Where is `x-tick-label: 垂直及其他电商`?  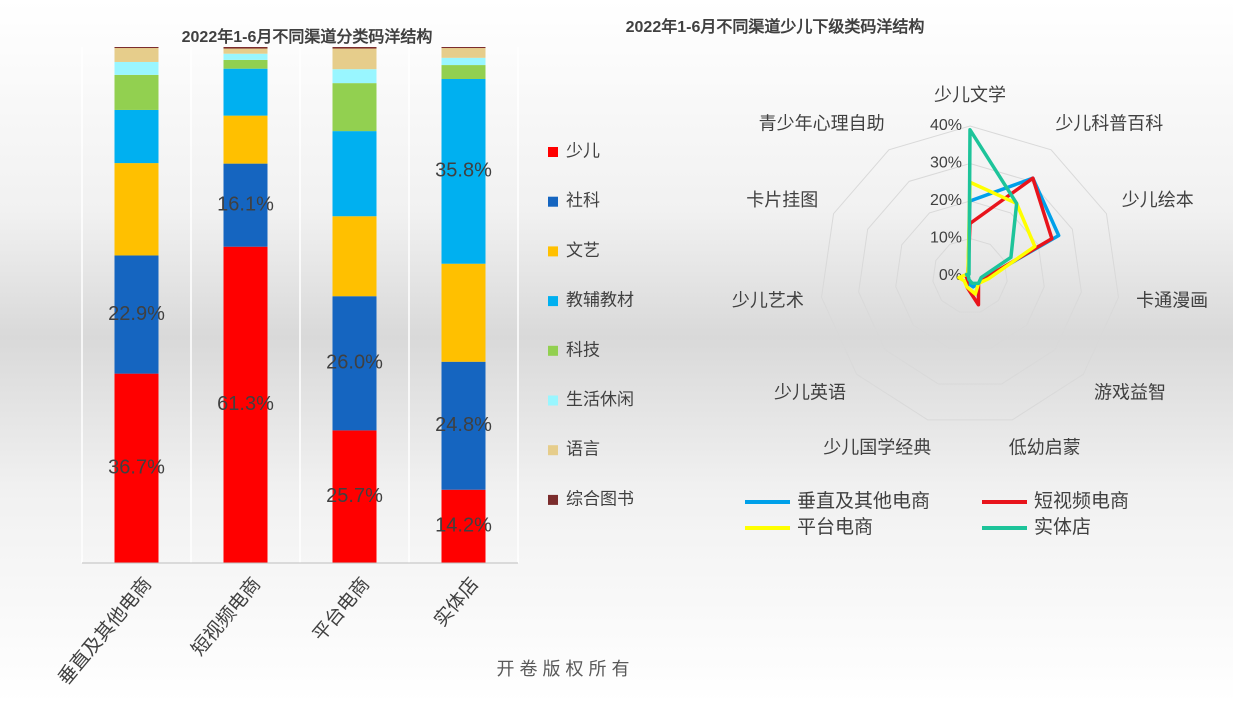 x-tick-label: 垂直及其他电商 is located at coordinates (105, 631).